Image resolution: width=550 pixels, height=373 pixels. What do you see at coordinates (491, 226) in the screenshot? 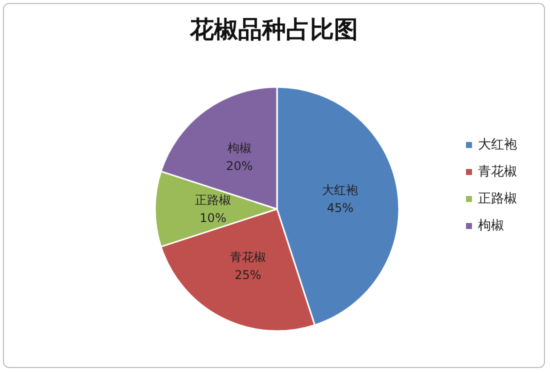
I see `legend-label: 枸椒` at bounding box center [491, 226].